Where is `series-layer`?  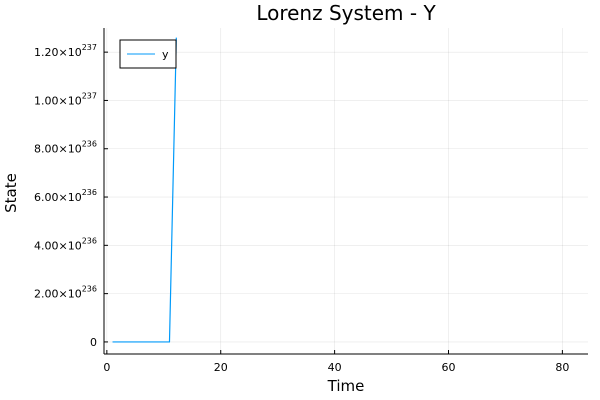
series-layer is located at coordinates (144, 190).